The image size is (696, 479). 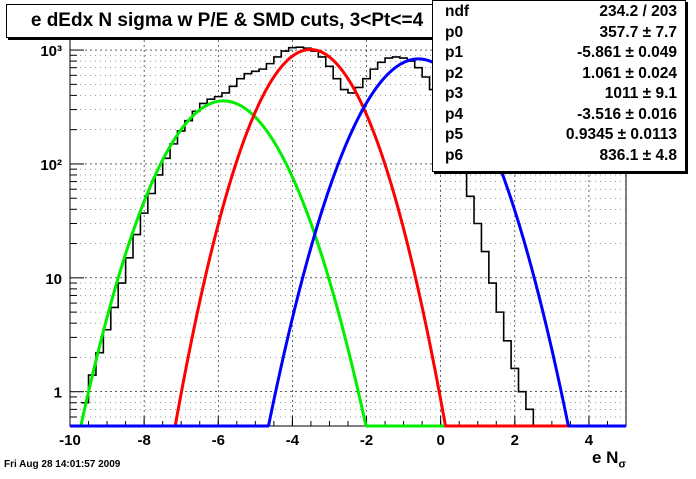 I want to click on stat-name: p4, so click(x=454, y=114).